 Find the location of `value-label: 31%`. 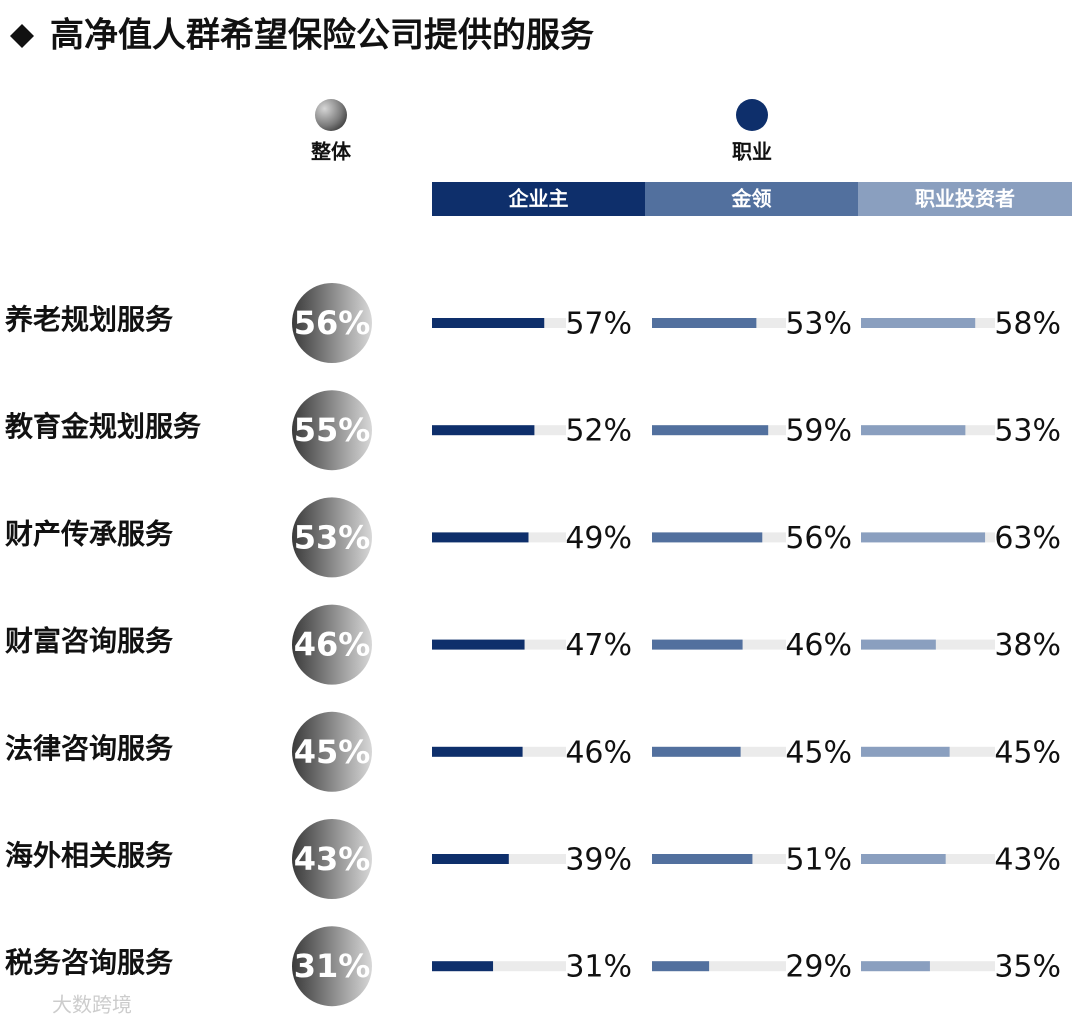

value-label: 31% is located at coordinates (598, 967).